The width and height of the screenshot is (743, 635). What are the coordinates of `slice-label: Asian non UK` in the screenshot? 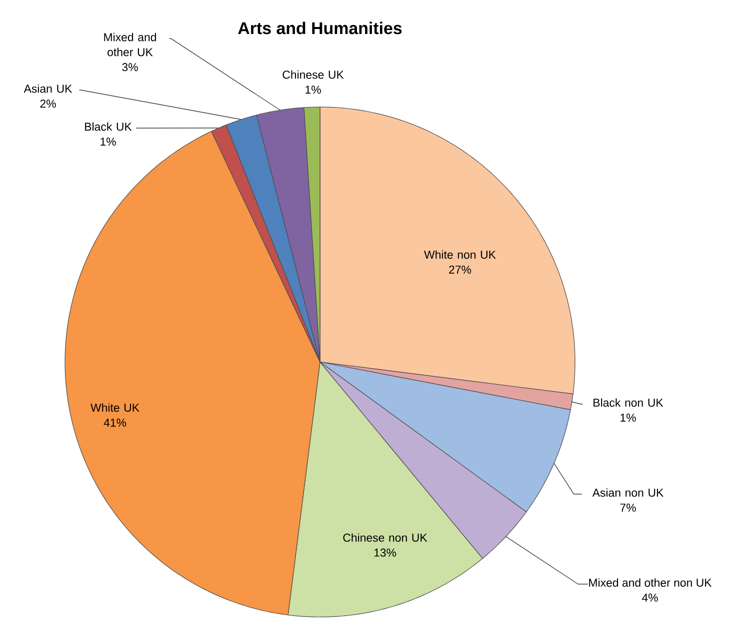 It's located at (628, 492).